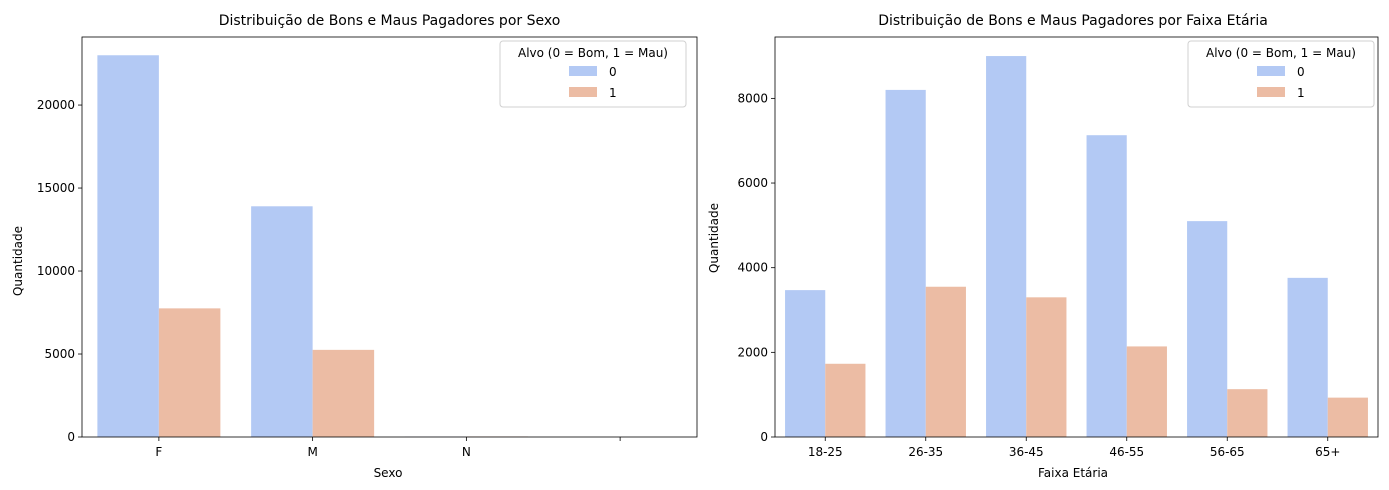 This screenshot has width=1389, height=490. Describe the element at coordinates (59, 354) in the screenshot. I see `y-tick-label: 5000` at that location.